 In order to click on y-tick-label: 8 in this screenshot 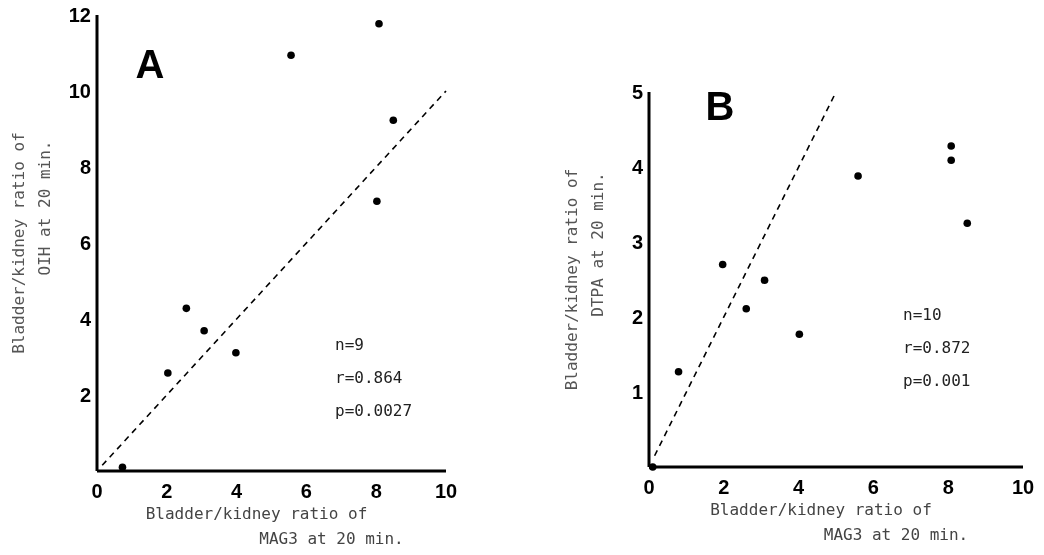, I will do `click(85, 167)`.